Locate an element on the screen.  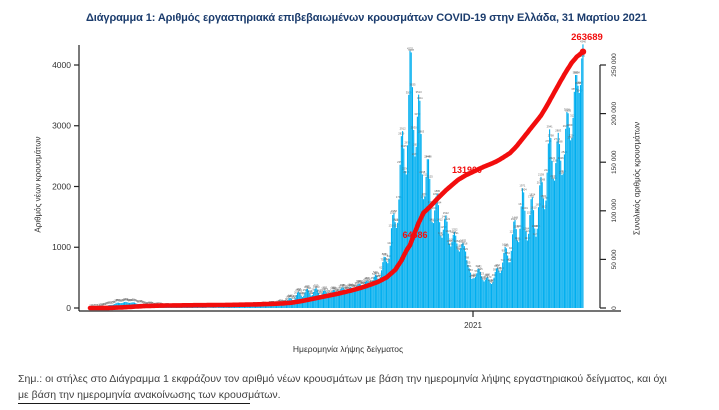
svg-text: 303 is located at coordinates (317, 287).